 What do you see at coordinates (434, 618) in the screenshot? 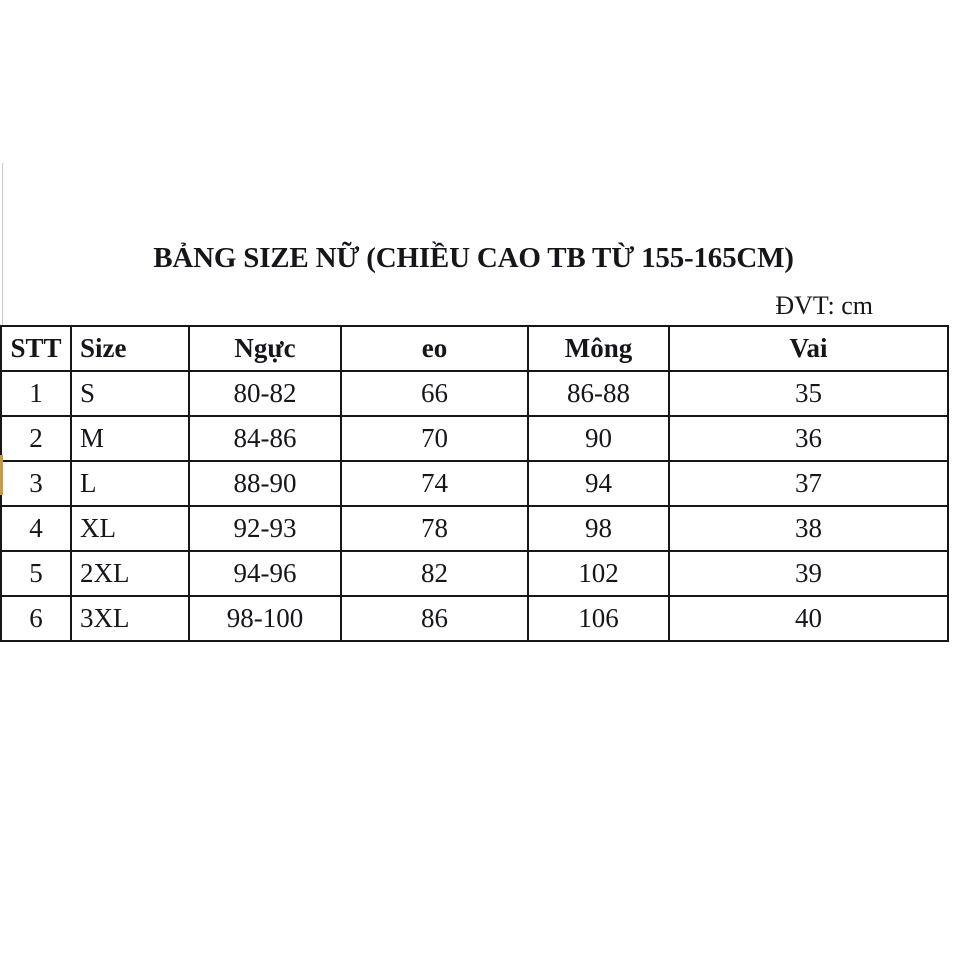
I see `cell-eo: 86` at bounding box center [434, 618].